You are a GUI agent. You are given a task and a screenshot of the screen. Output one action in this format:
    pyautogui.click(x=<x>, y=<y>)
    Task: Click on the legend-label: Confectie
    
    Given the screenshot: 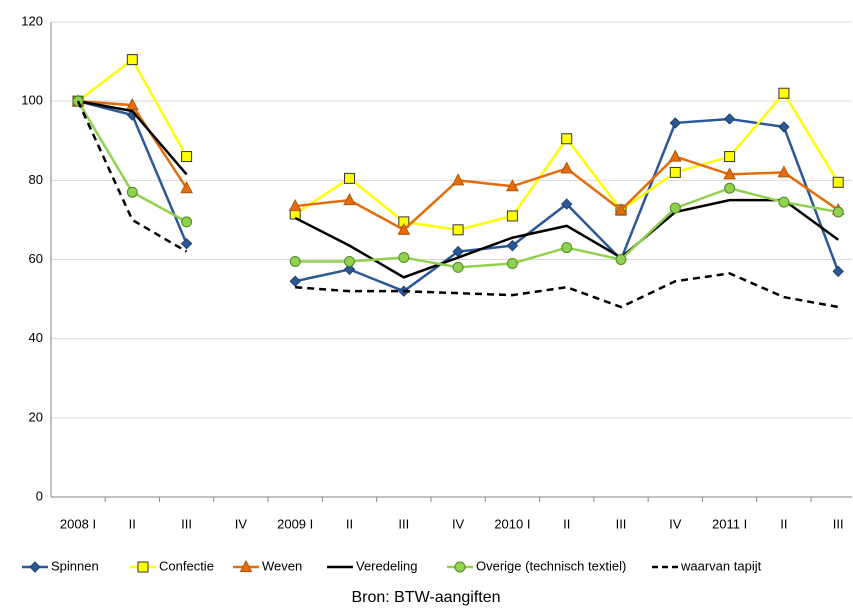 What is the action you would take?
    pyautogui.click(x=186, y=565)
    